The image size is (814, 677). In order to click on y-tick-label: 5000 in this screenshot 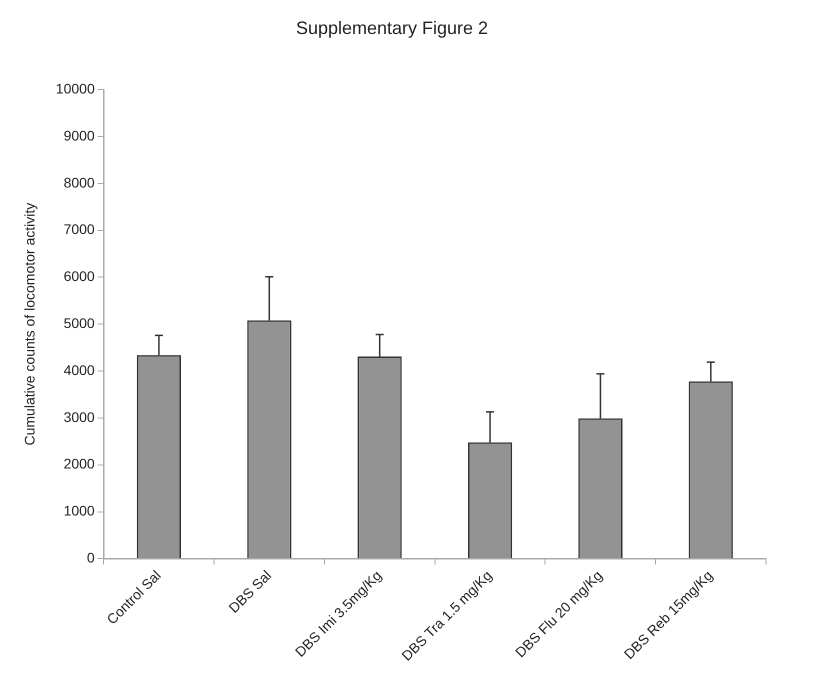, I will do `click(79, 322)`.